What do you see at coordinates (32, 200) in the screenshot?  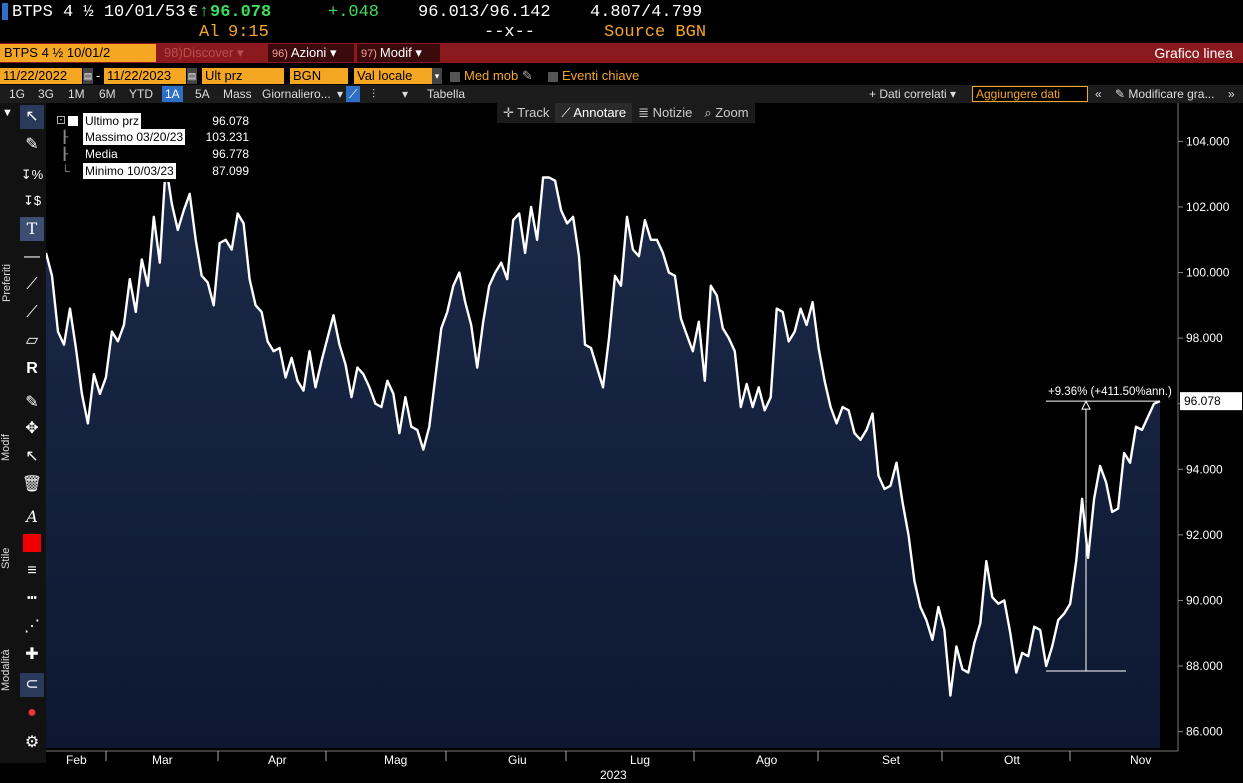 I see `dollar-tool-icon: ↧$` at bounding box center [32, 200].